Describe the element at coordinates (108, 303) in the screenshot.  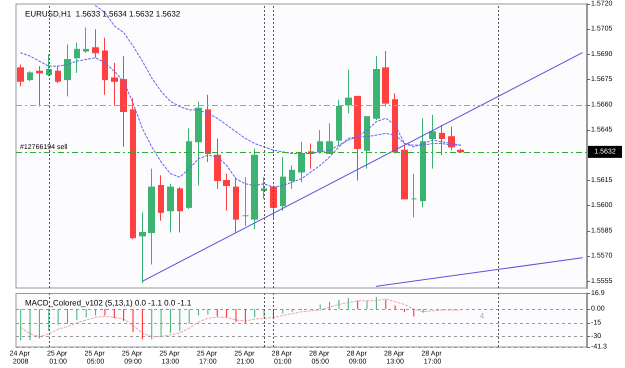
I see `text: MACD_Colored_v102 (5,13,1) 0.0 -1.1 0.0 -1.1` at that location.